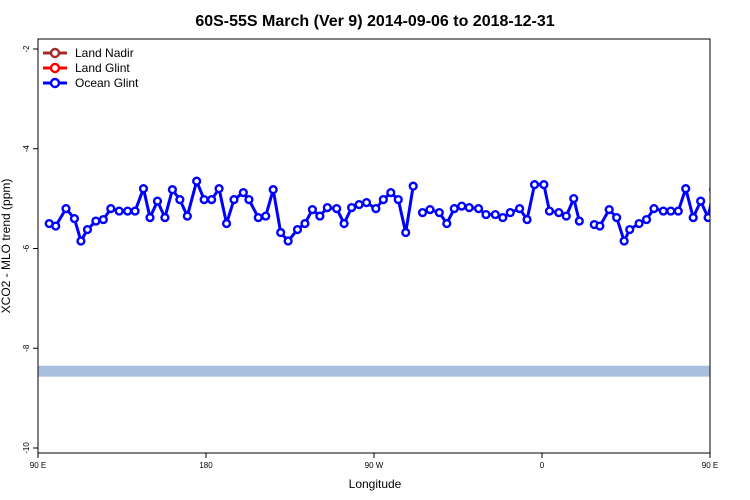 The height and width of the screenshot is (500, 750). I want to click on x-axis: 90 E 180 90 W 0 90 E, so click(374, 461).